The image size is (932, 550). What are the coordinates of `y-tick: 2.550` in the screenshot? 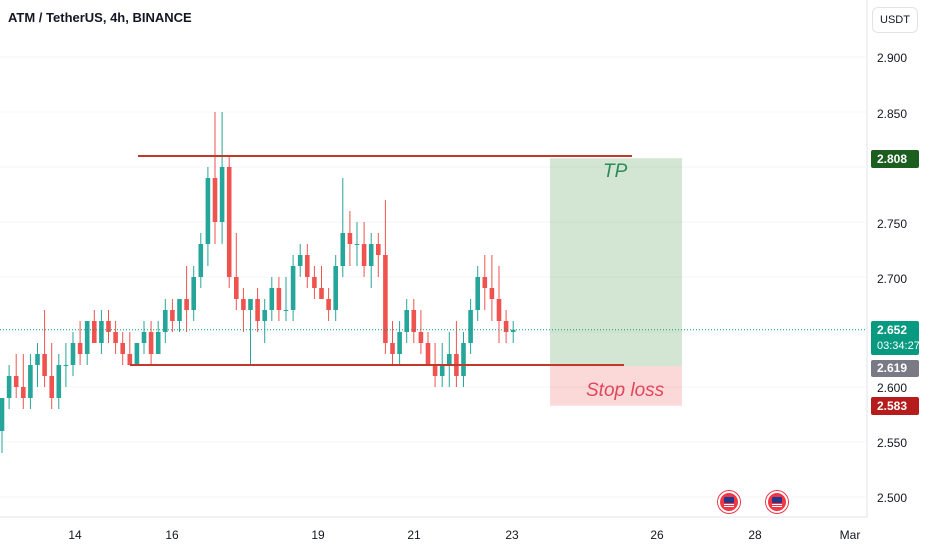 It's located at (892, 443).